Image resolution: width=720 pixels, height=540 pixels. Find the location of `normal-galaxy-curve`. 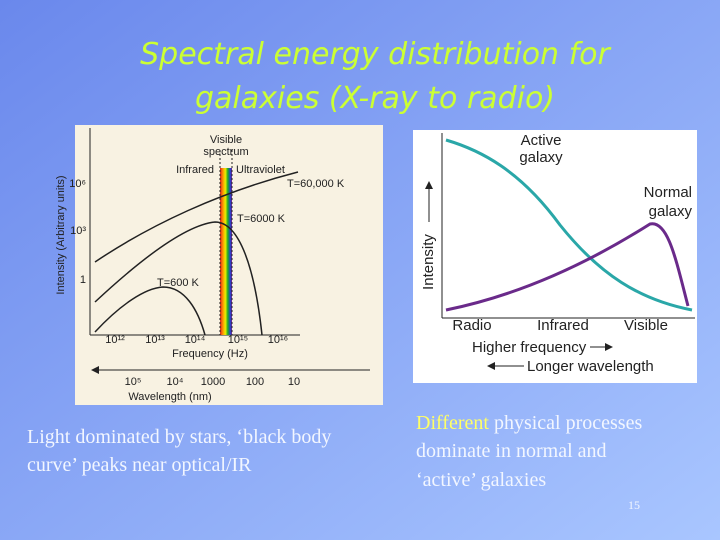

normal-galaxy-curve is located at coordinates (567, 267).